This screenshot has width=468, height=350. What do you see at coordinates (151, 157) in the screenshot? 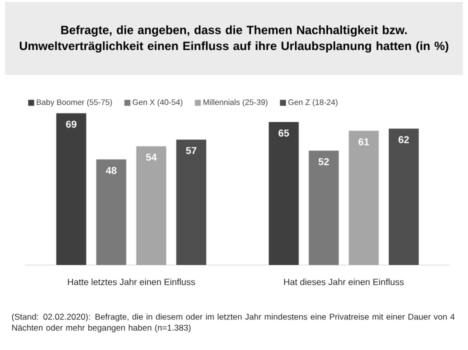
I see `data-label: 54` at bounding box center [151, 157].